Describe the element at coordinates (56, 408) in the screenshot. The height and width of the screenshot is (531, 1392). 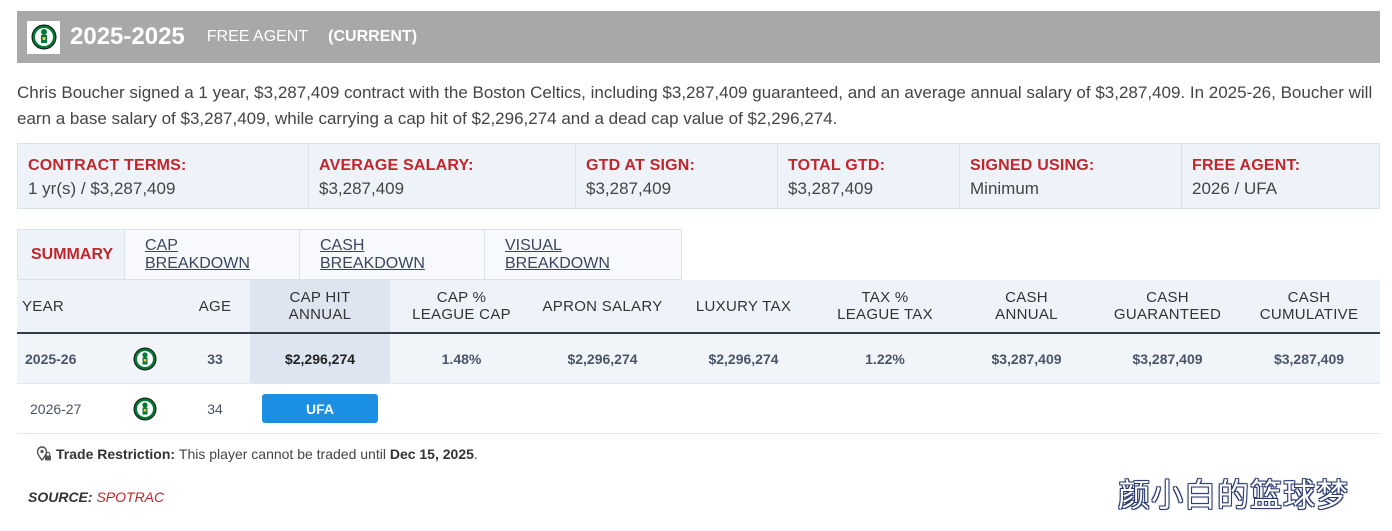
I see `cell-year: 2026-27` at that location.